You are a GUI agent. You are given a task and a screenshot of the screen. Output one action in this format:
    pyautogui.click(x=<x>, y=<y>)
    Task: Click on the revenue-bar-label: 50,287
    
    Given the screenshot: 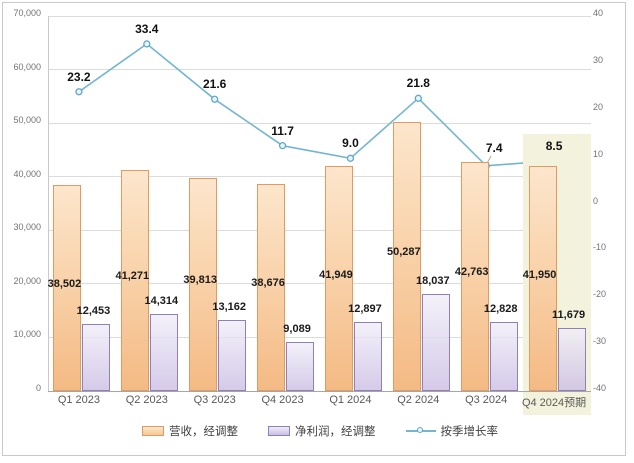 What is the action you would take?
    pyautogui.click(x=403, y=252)
    